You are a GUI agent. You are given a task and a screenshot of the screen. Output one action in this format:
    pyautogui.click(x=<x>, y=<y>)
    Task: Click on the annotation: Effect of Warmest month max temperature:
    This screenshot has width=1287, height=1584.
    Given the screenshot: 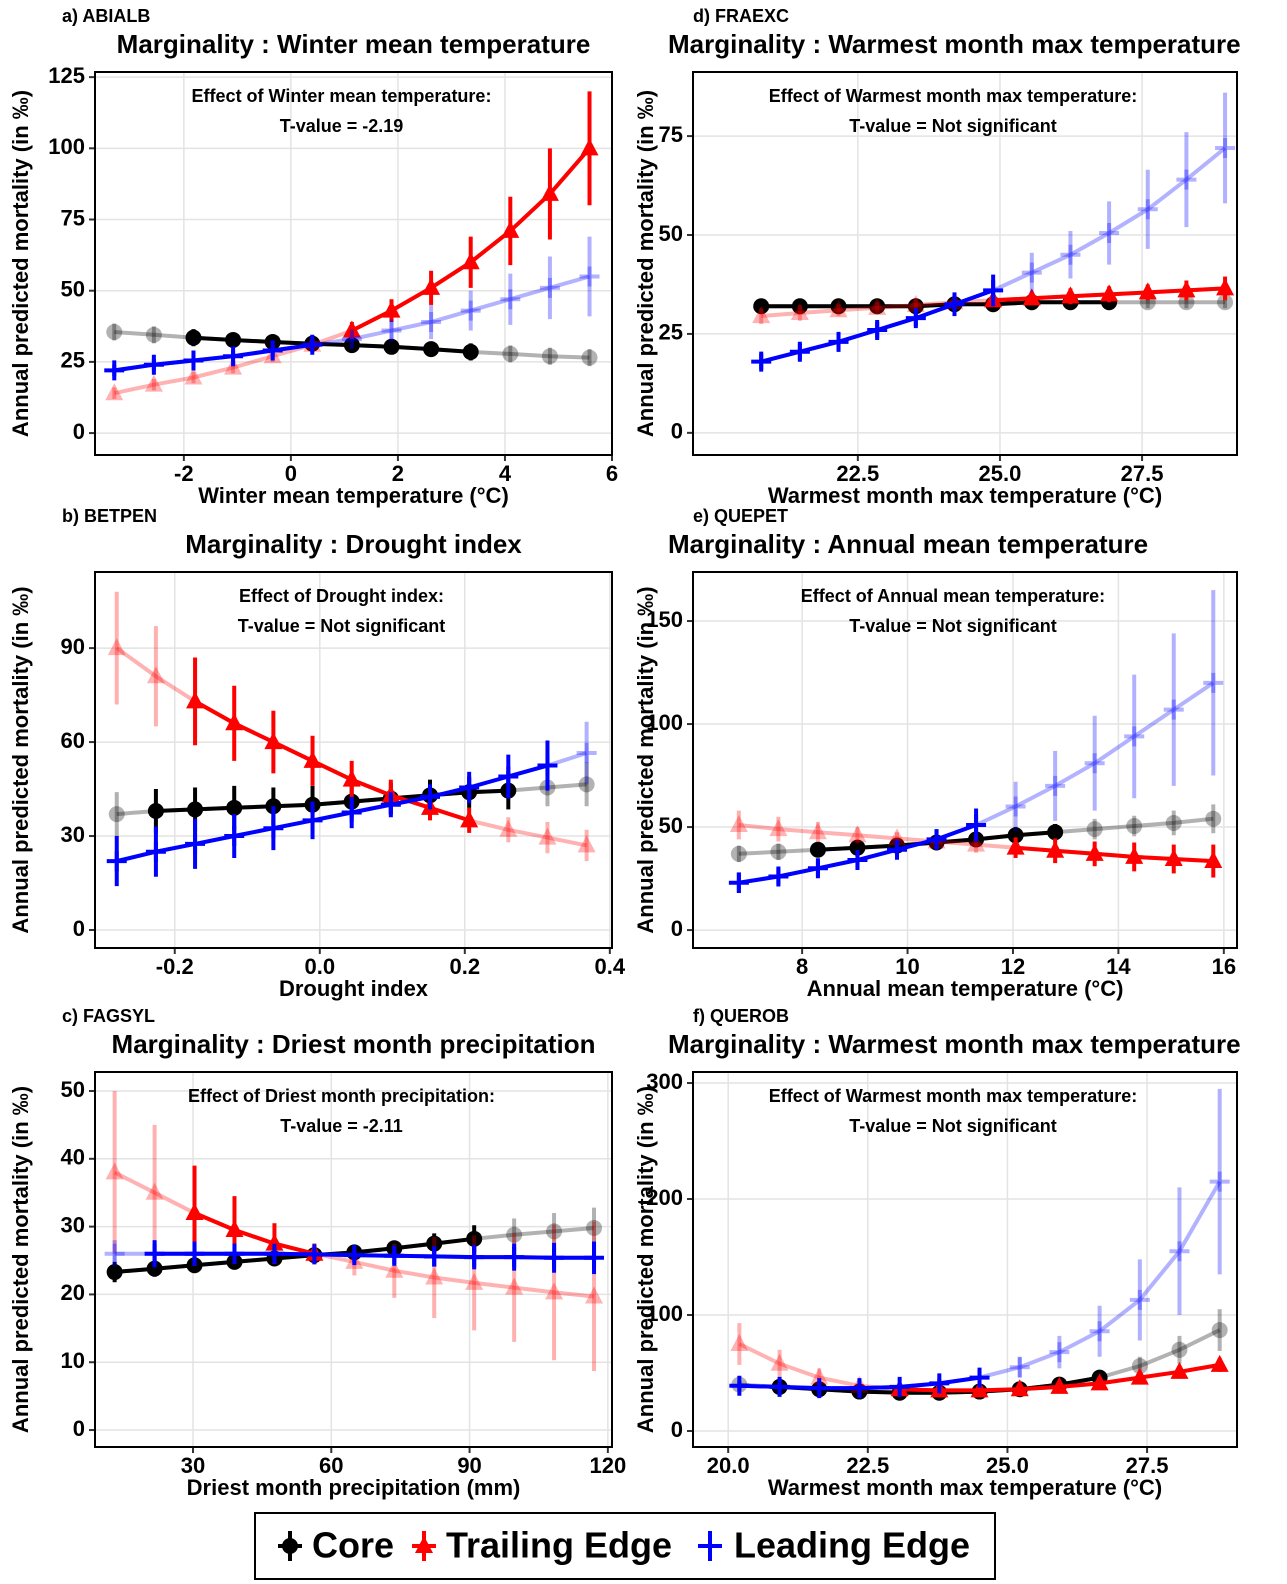 What is the action you would take?
    pyautogui.click(x=953, y=1096)
    